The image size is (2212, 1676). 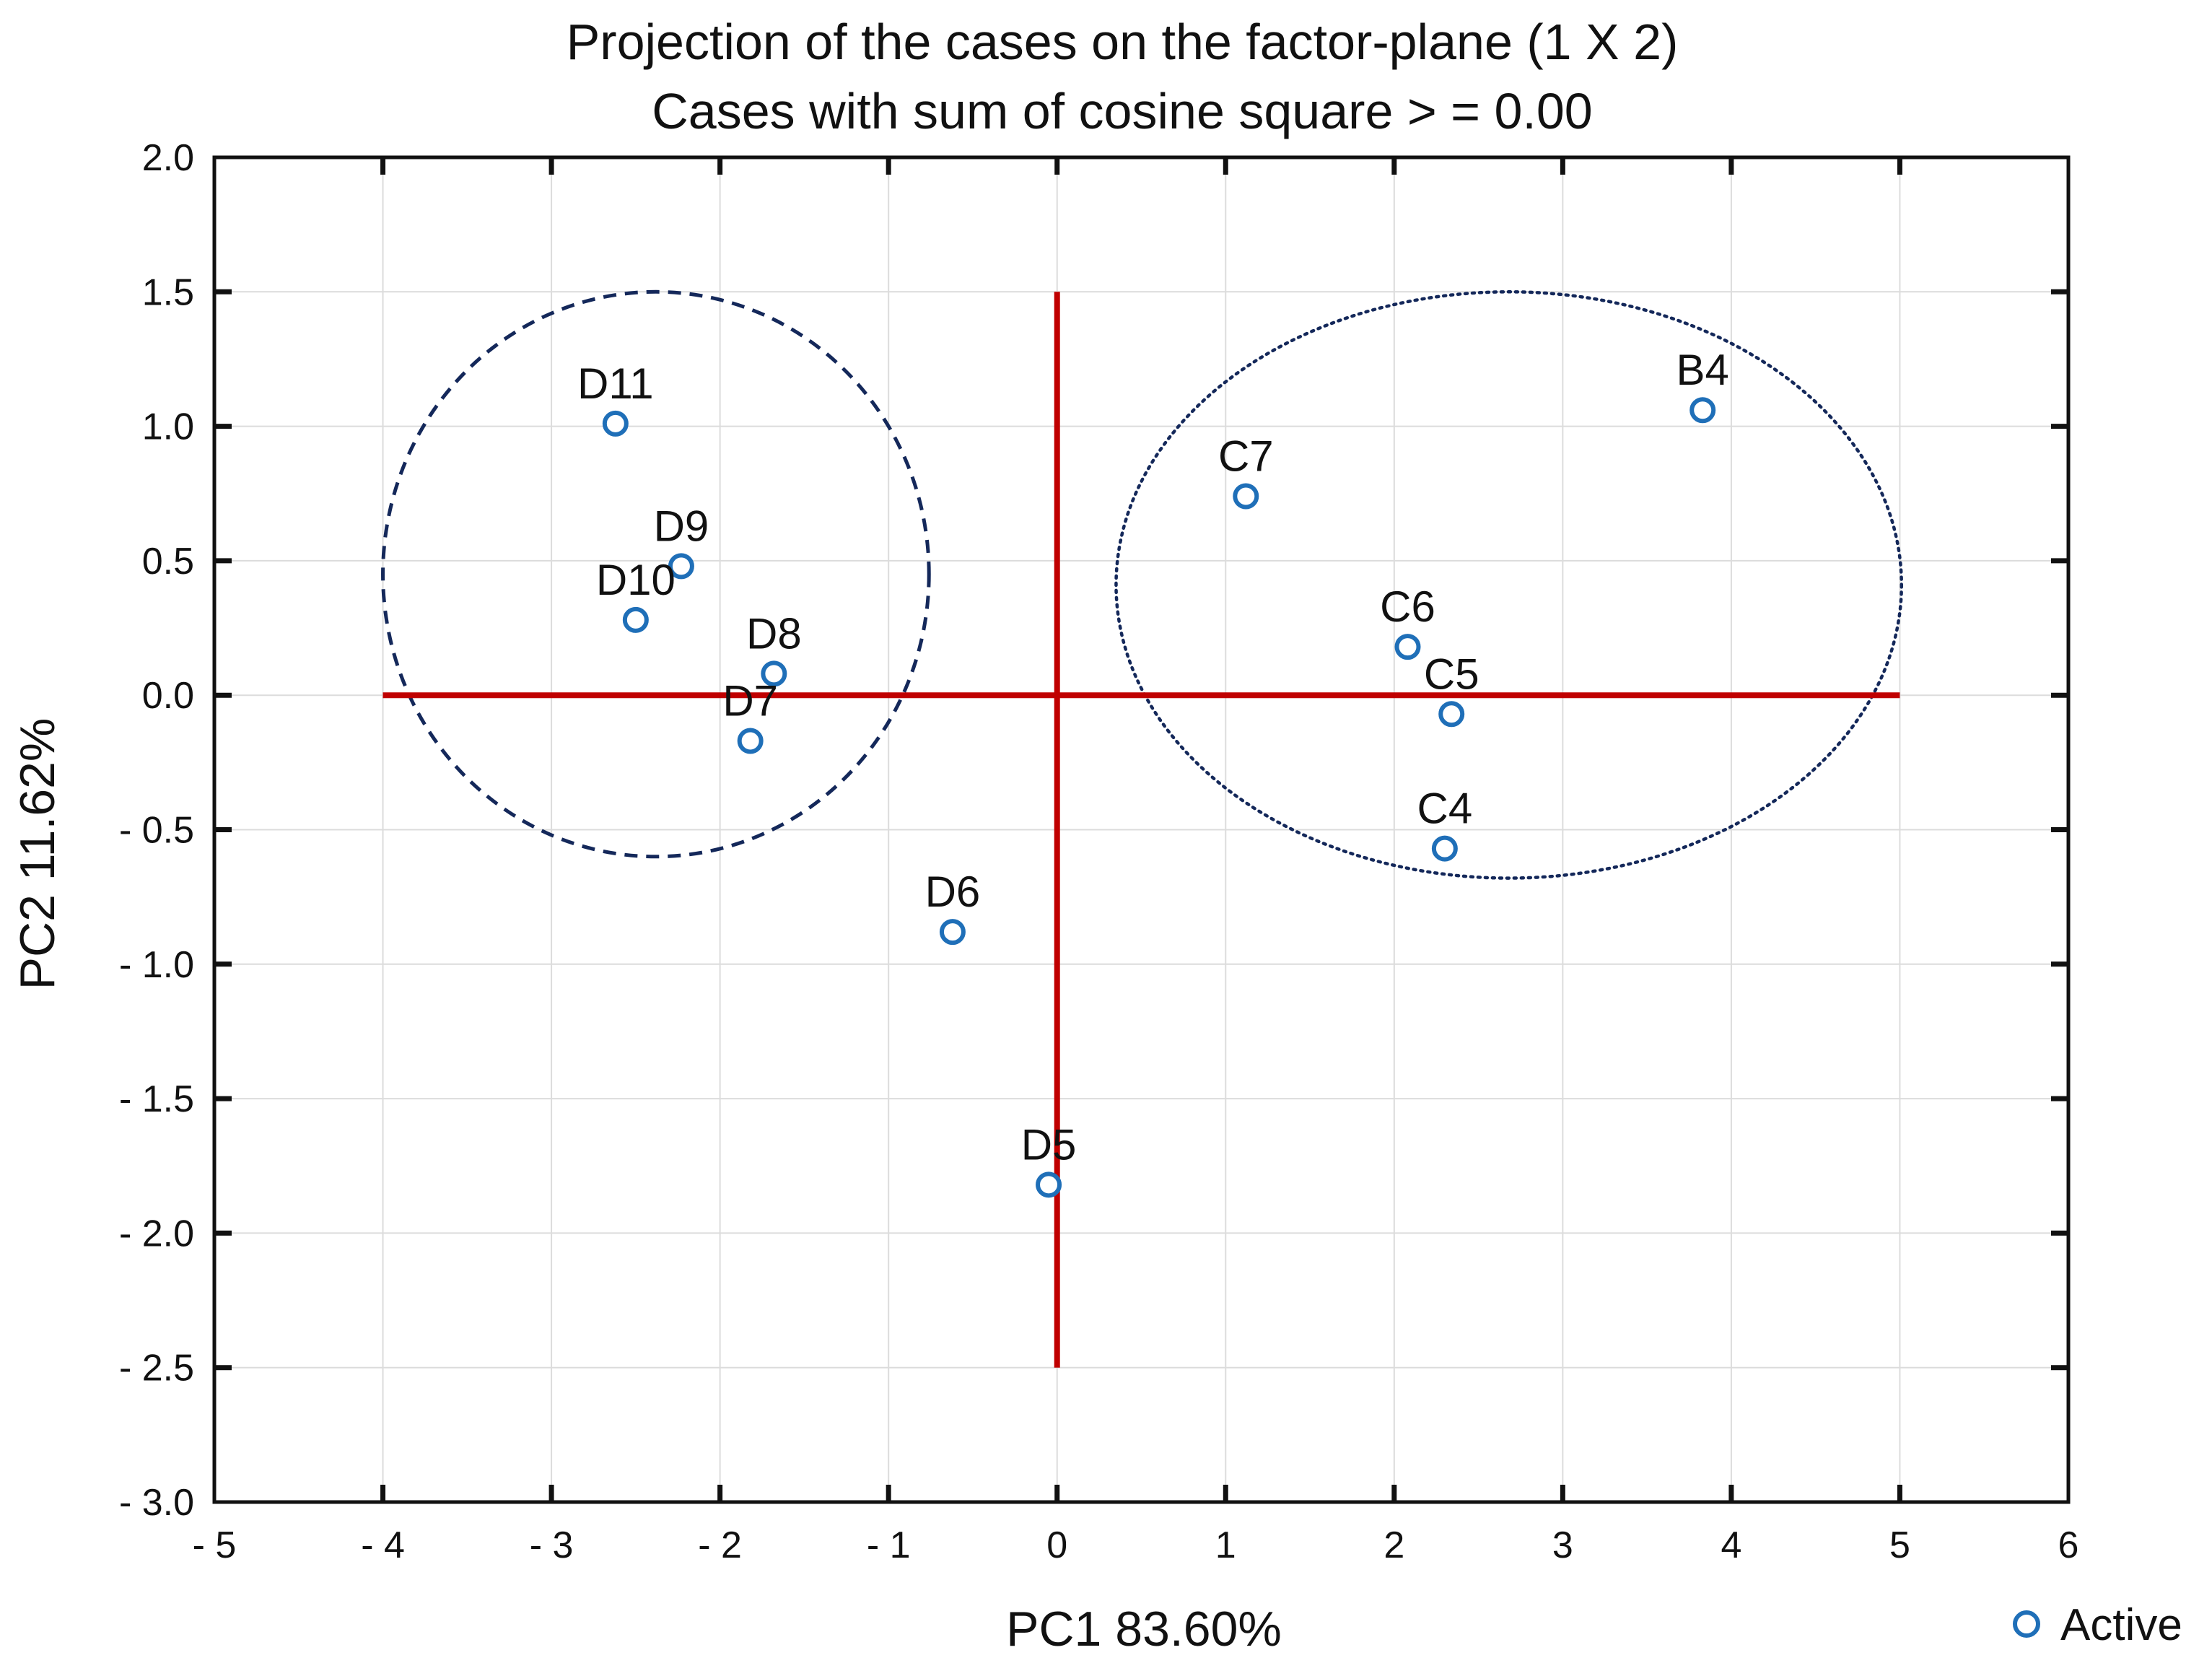 What do you see at coordinates (952, 932) in the screenshot?
I see `data-point-d6` at bounding box center [952, 932].